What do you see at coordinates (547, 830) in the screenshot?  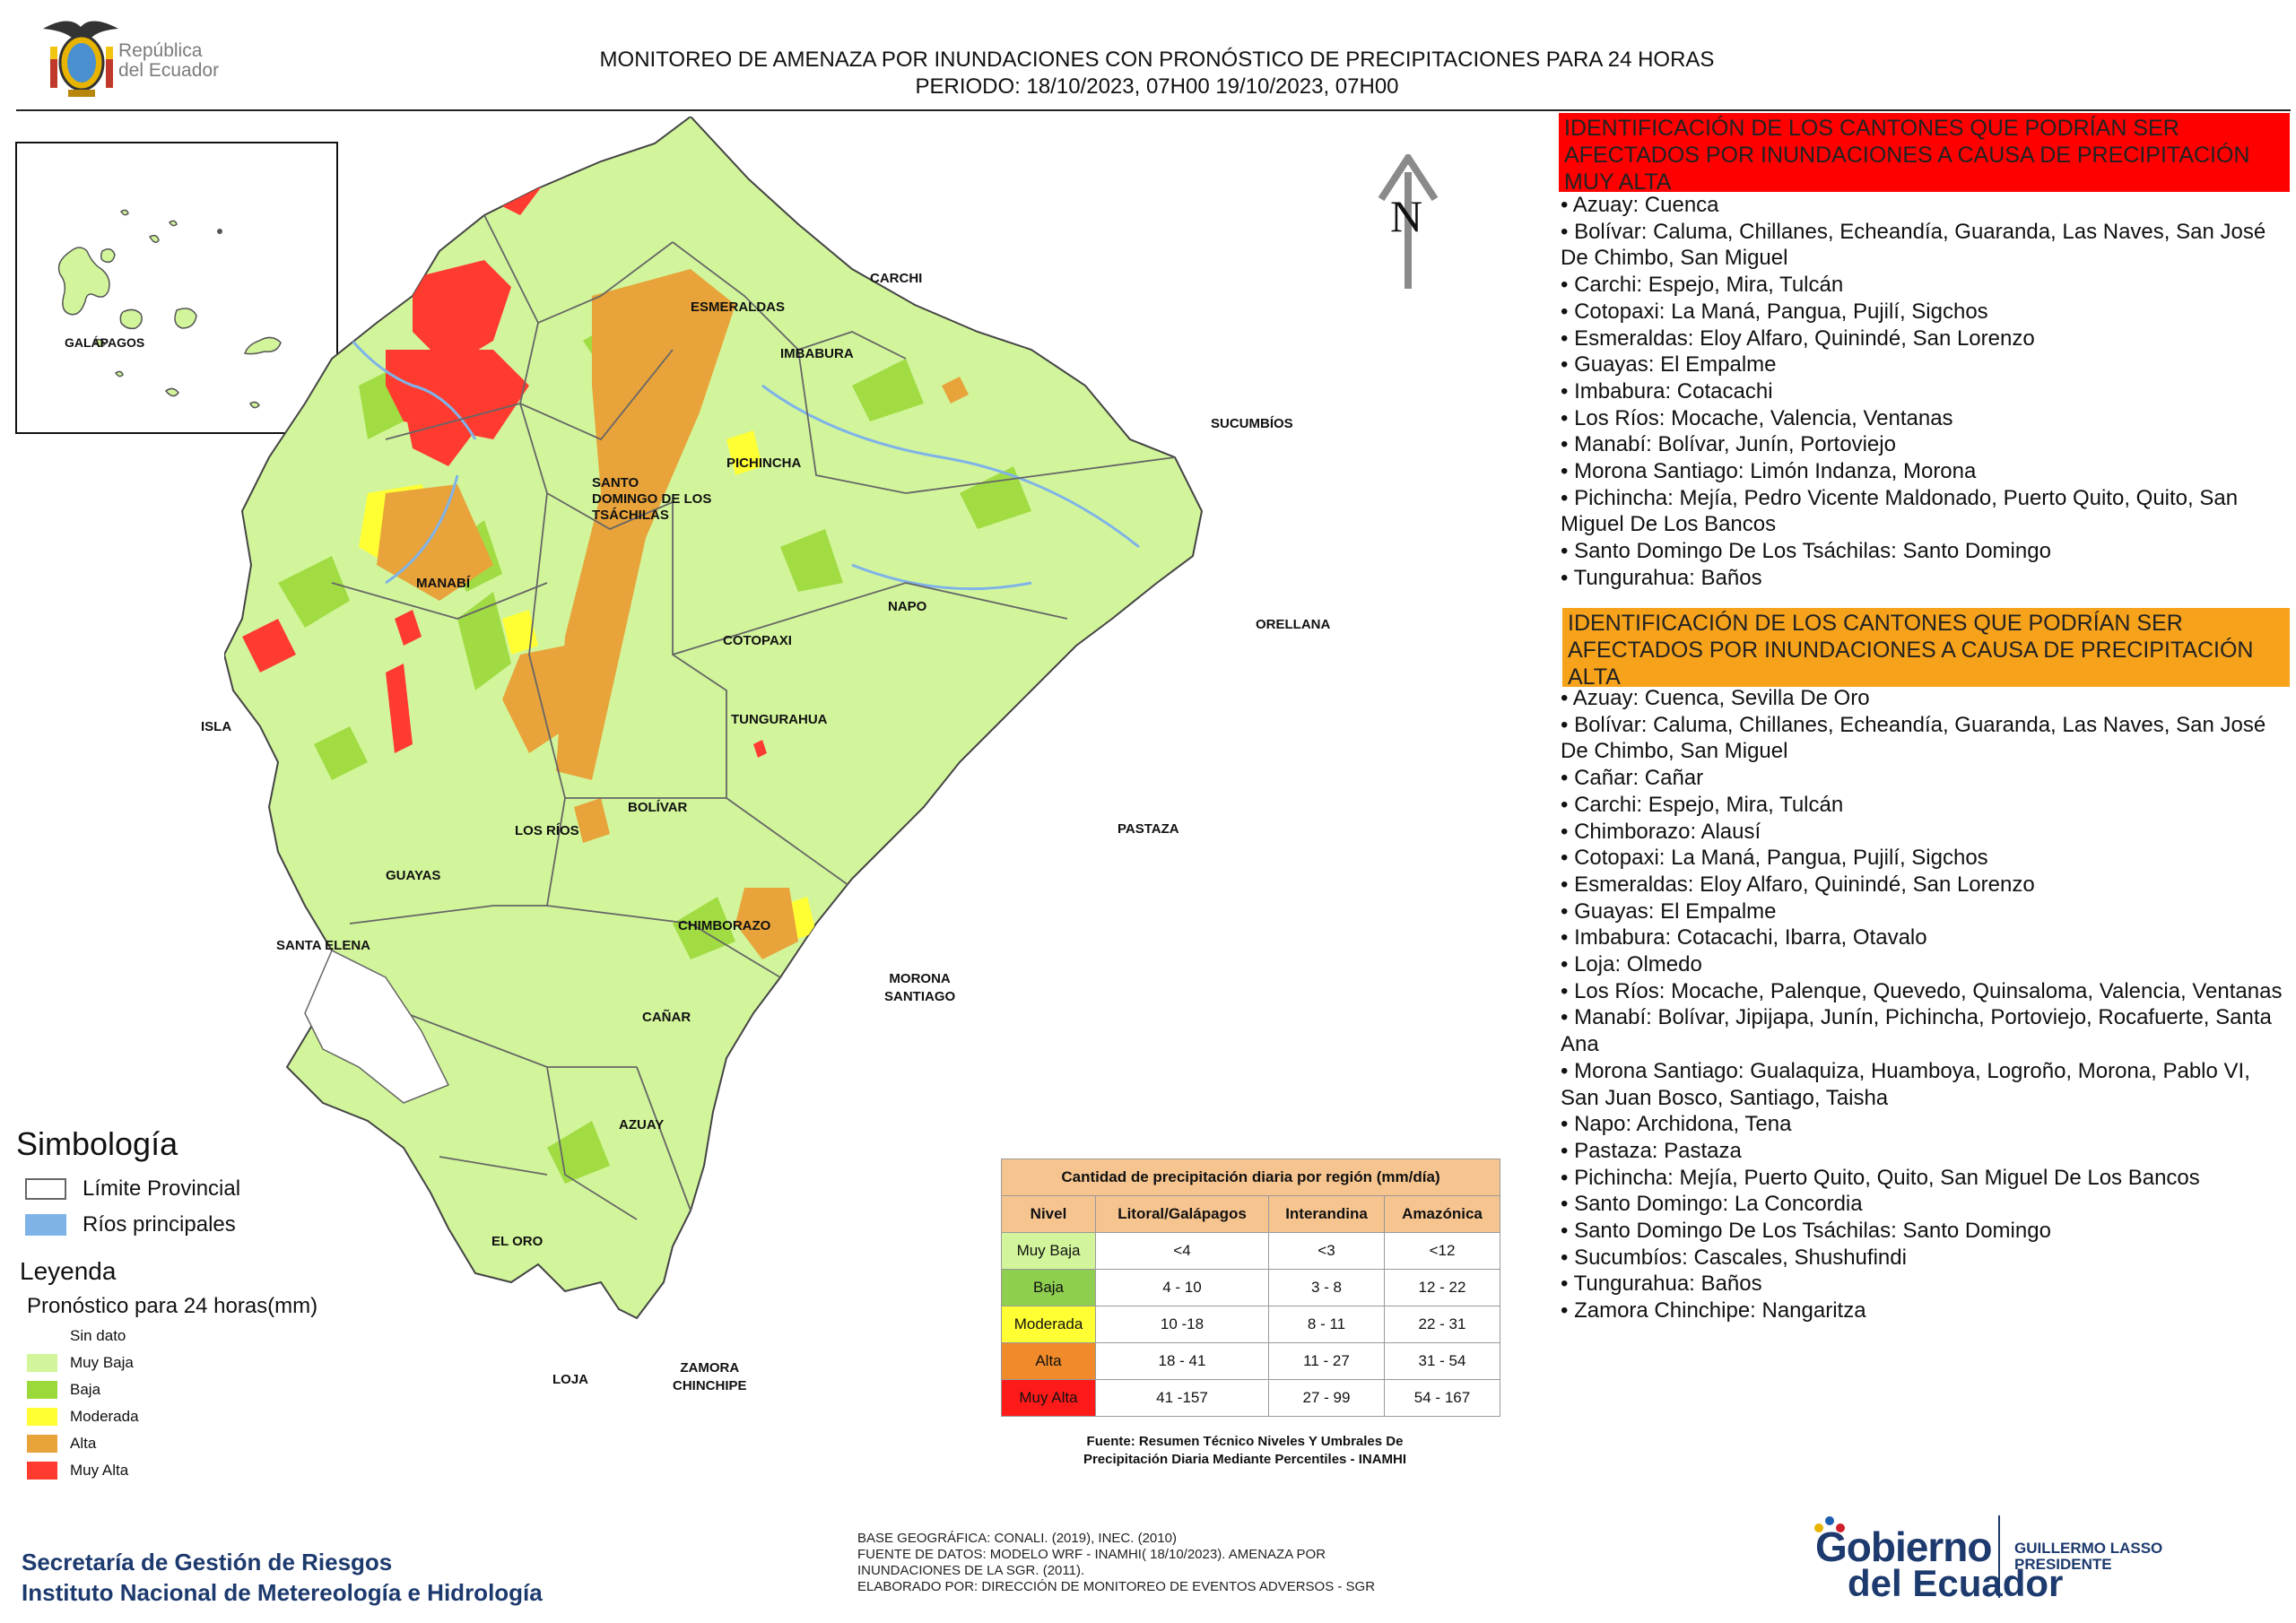 I see `label-los-rios: LOS RÍOS` at bounding box center [547, 830].